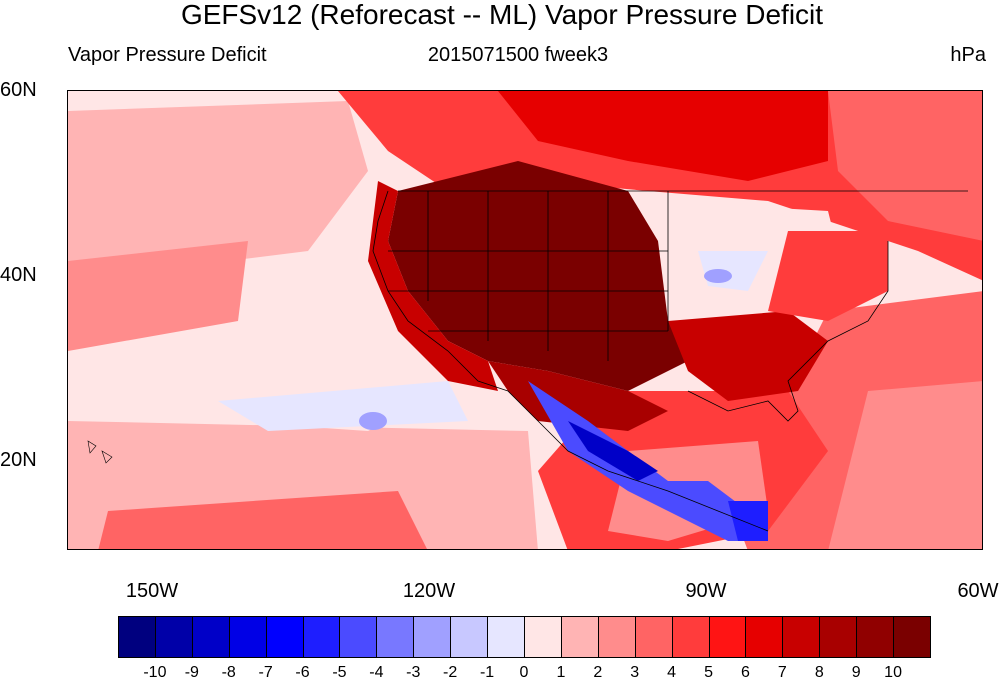 Image resolution: width=1004 pixels, height=684 pixels. What do you see at coordinates (228, 672) in the screenshot?
I see `colorbar-tick-label: -8` at bounding box center [228, 672].